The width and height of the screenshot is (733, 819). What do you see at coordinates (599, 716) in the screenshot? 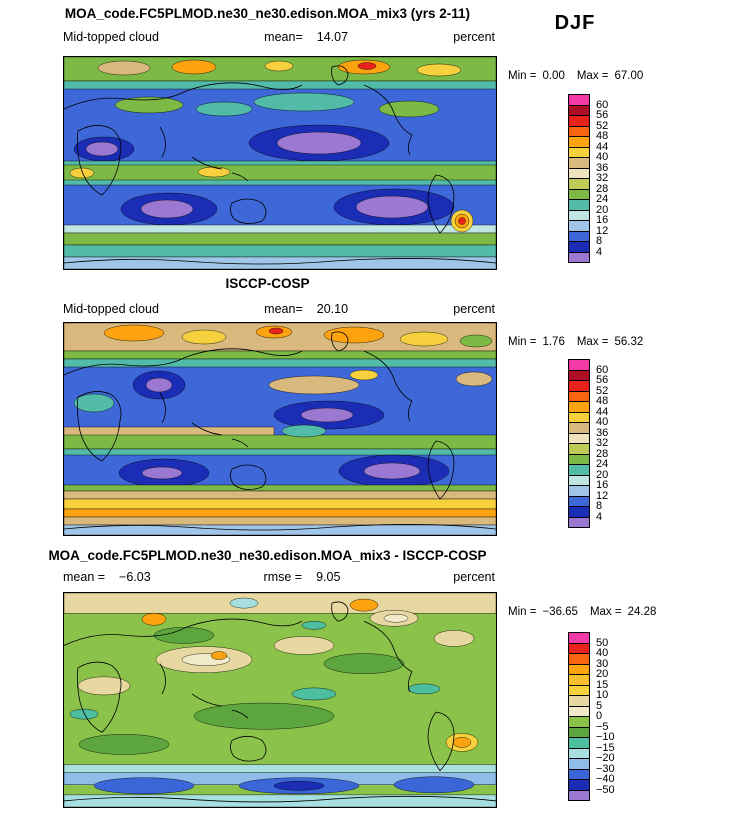
I see `colorbar-tick-label: 0` at bounding box center [599, 716].